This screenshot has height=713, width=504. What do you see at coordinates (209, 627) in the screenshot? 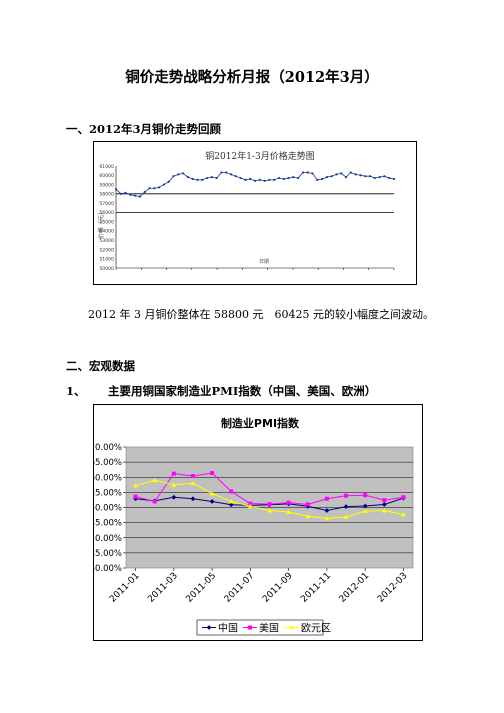
I see `pmi-legend-marker-china` at bounding box center [209, 627].